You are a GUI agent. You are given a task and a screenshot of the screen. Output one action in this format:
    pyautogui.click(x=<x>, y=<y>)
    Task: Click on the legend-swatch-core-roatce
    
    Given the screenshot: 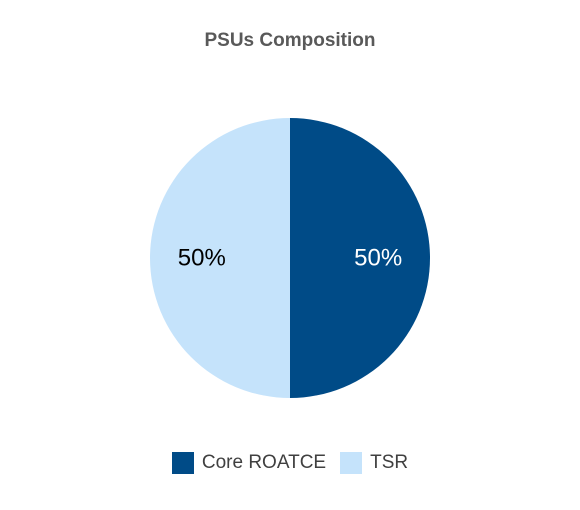 What is the action you would take?
    pyautogui.click(x=182, y=463)
    